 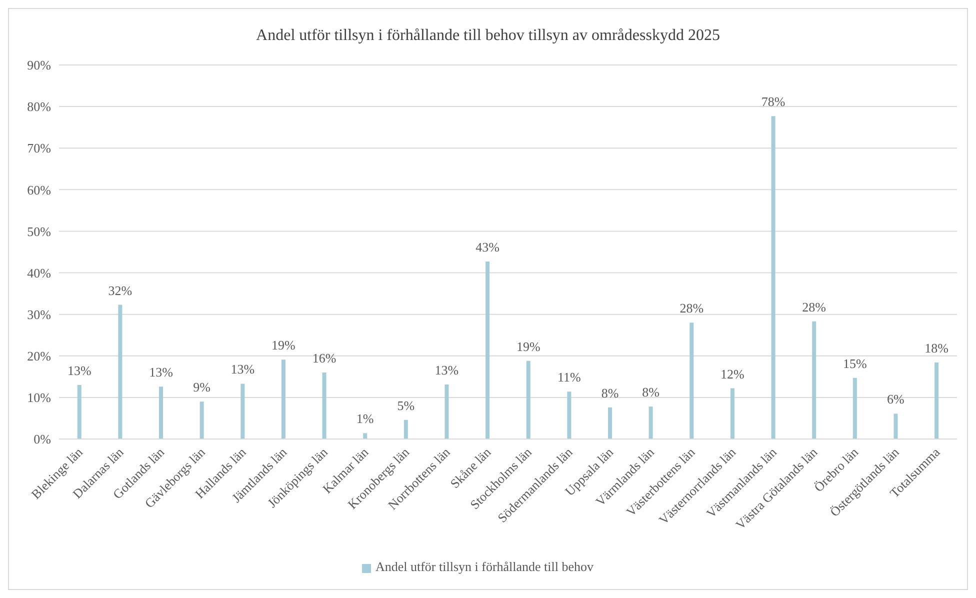 I want to click on y-tick-label: 70%, so click(x=39, y=148).